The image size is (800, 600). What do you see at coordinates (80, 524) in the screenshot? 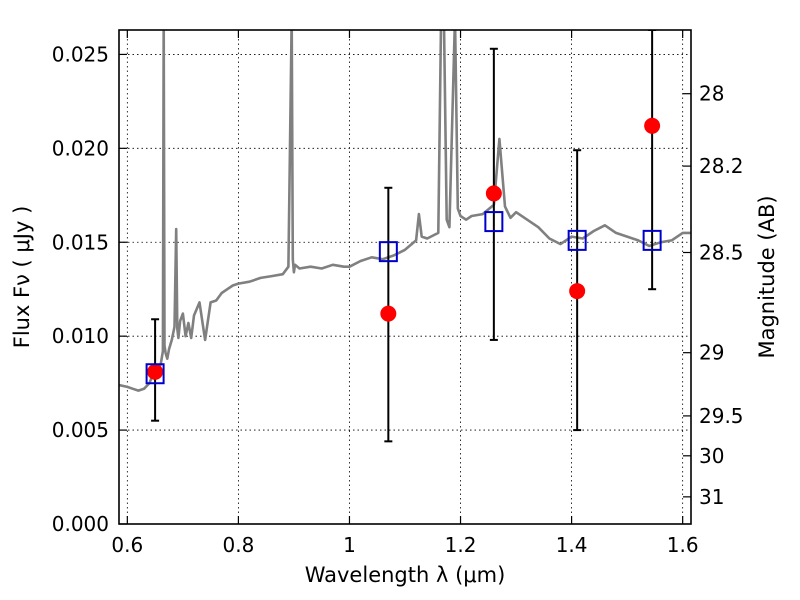
I see `y-tick-label: 0.000` at bounding box center [80, 524].